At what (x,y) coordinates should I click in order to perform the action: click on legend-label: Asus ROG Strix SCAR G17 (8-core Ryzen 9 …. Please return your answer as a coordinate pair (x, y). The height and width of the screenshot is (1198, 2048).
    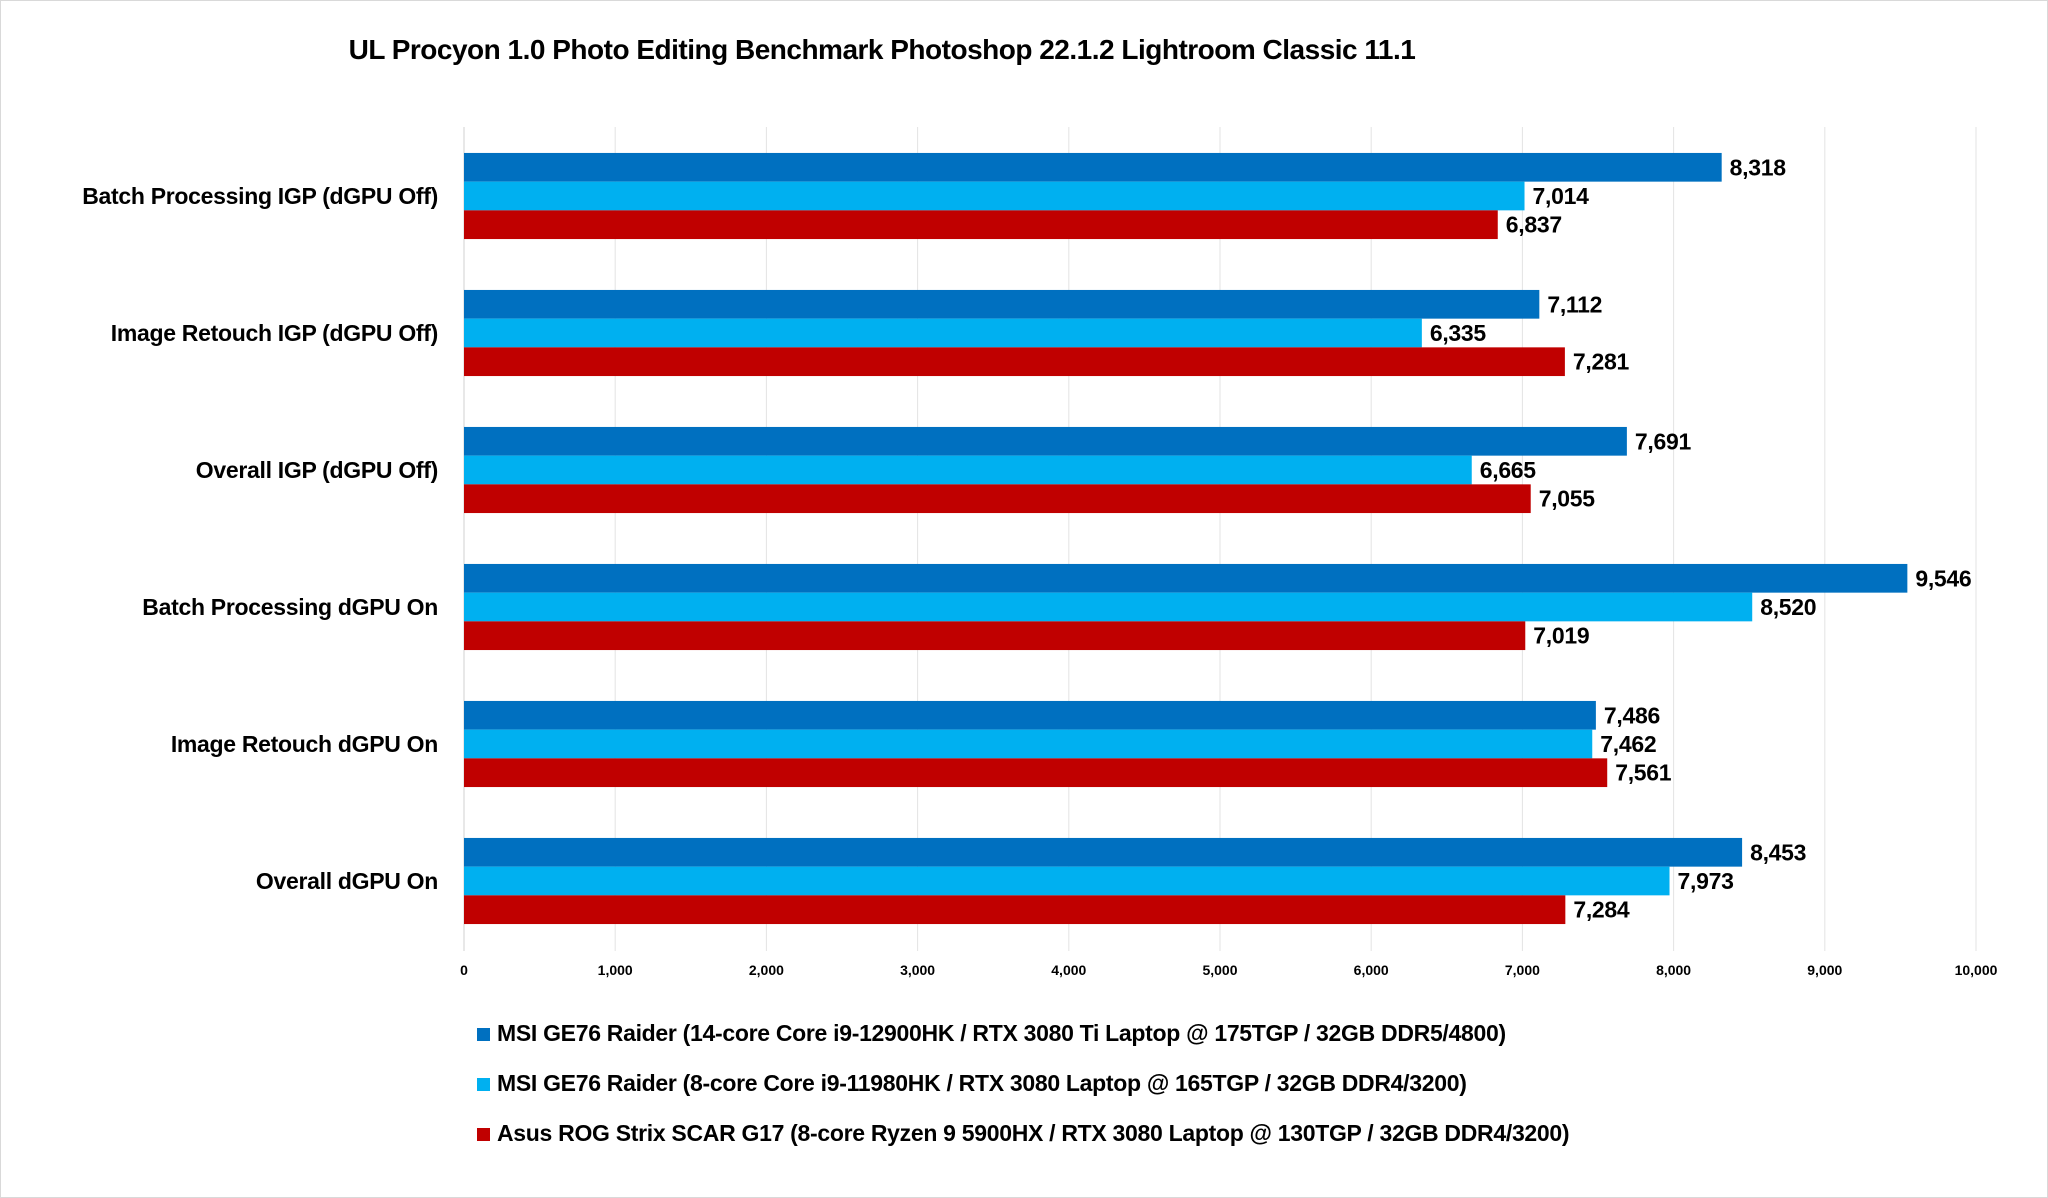
    Looking at the image, I should click on (1033, 1133).